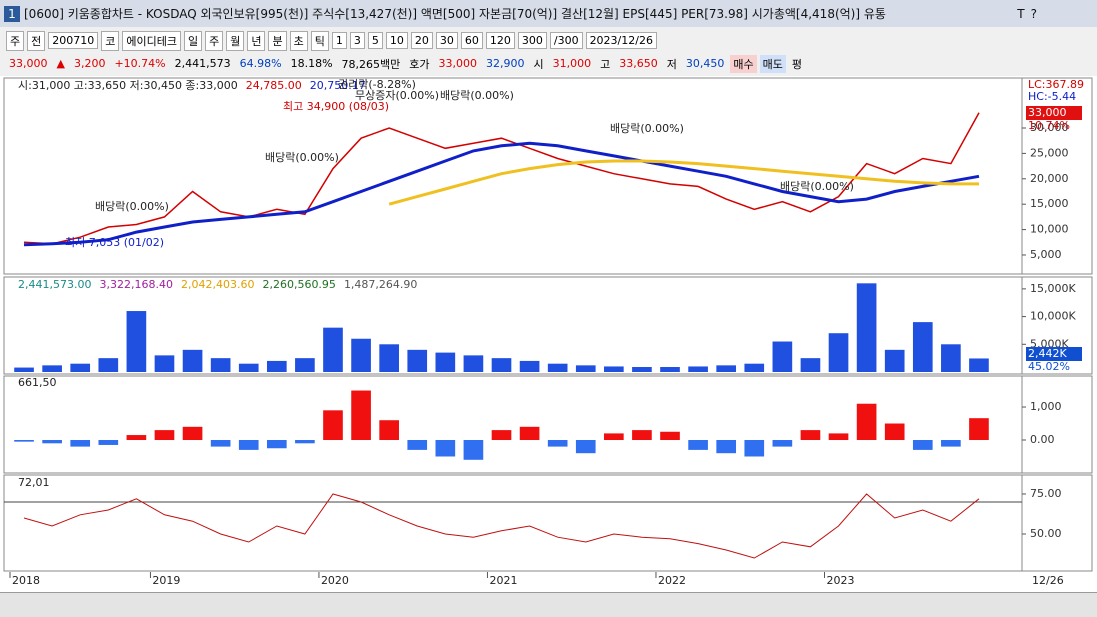  Describe the element at coordinates (1049, 366) in the screenshot. I see `side-label: 45.02%` at that location.